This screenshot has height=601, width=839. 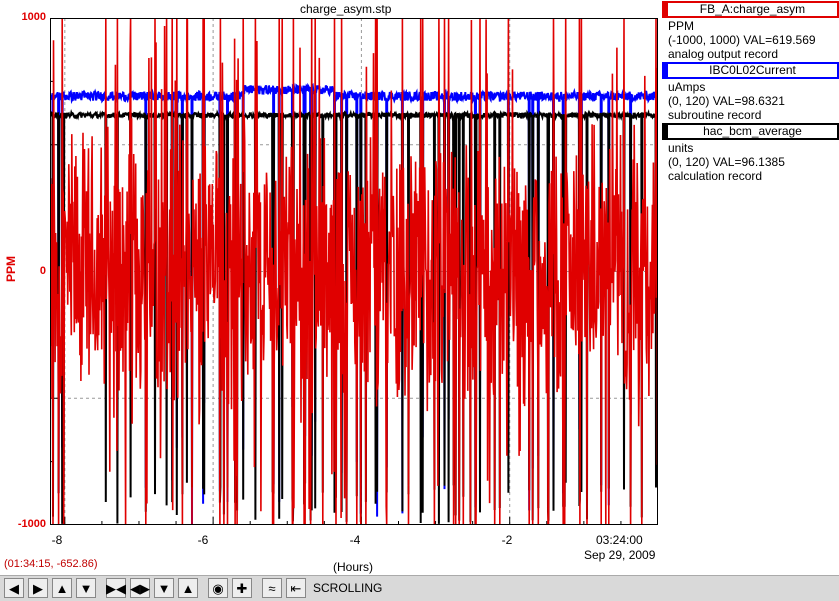 What do you see at coordinates (619, 540) in the screenshot?
I see `x-end-time: 03:24:00` at bounding box center [619, 540].